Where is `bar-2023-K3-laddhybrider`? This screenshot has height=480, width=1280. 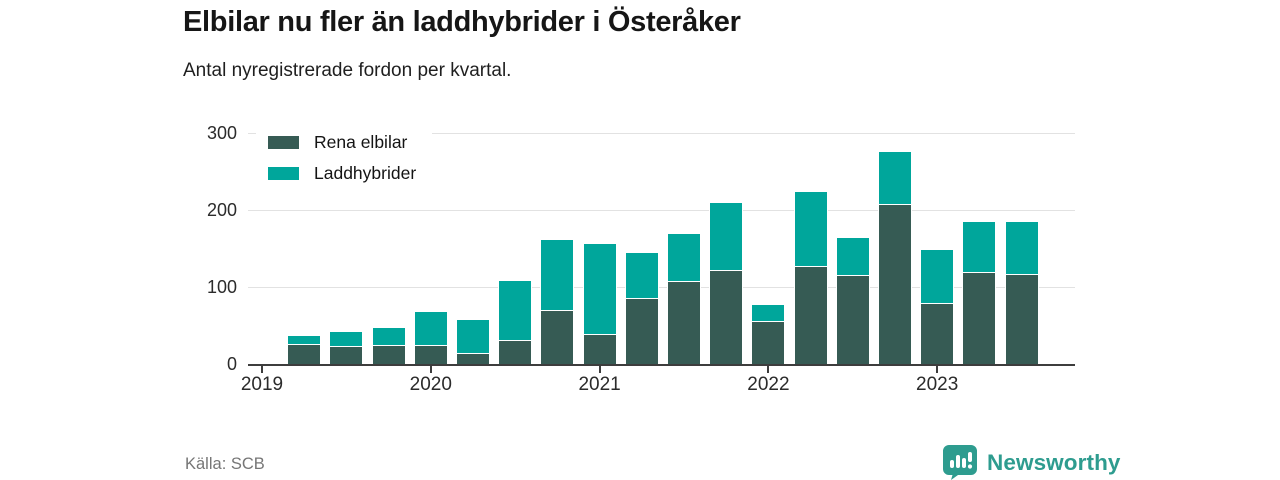
bar-2023-K3-laddhybrider is located at coordinates (1021, 248).